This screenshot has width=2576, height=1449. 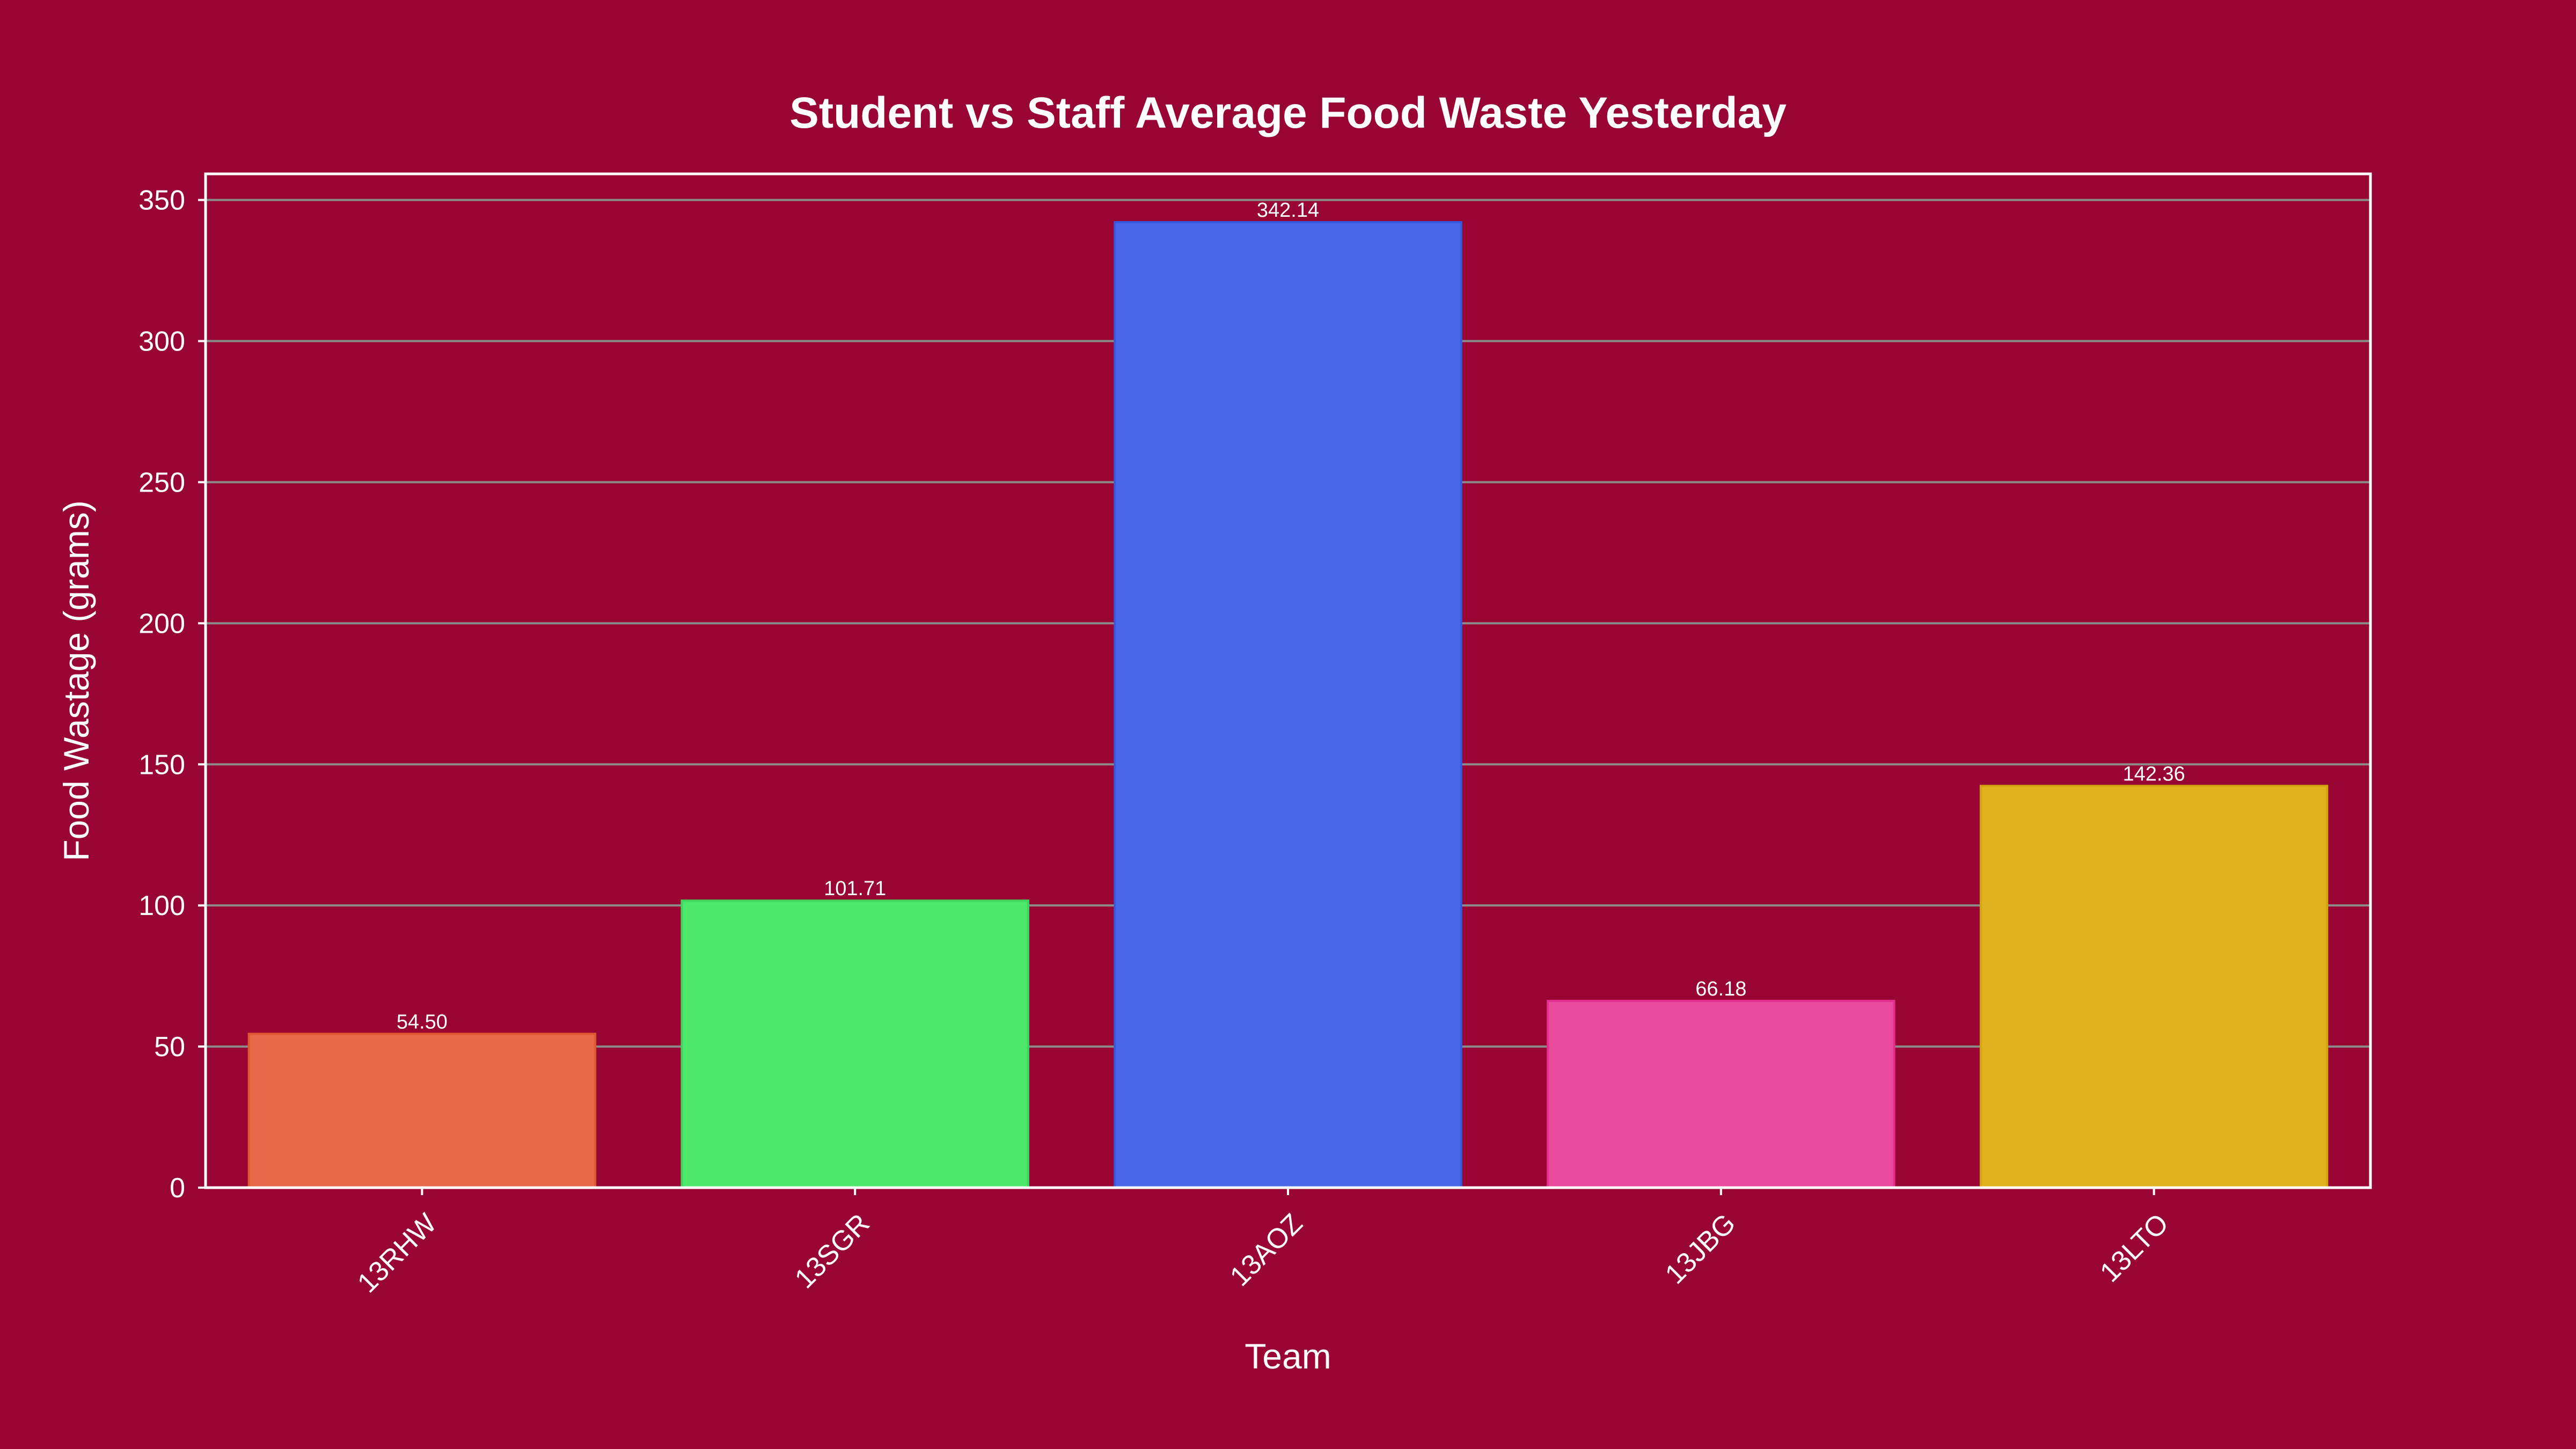 I want to click on y-tick-label: 100, so click(x=161, y=905).